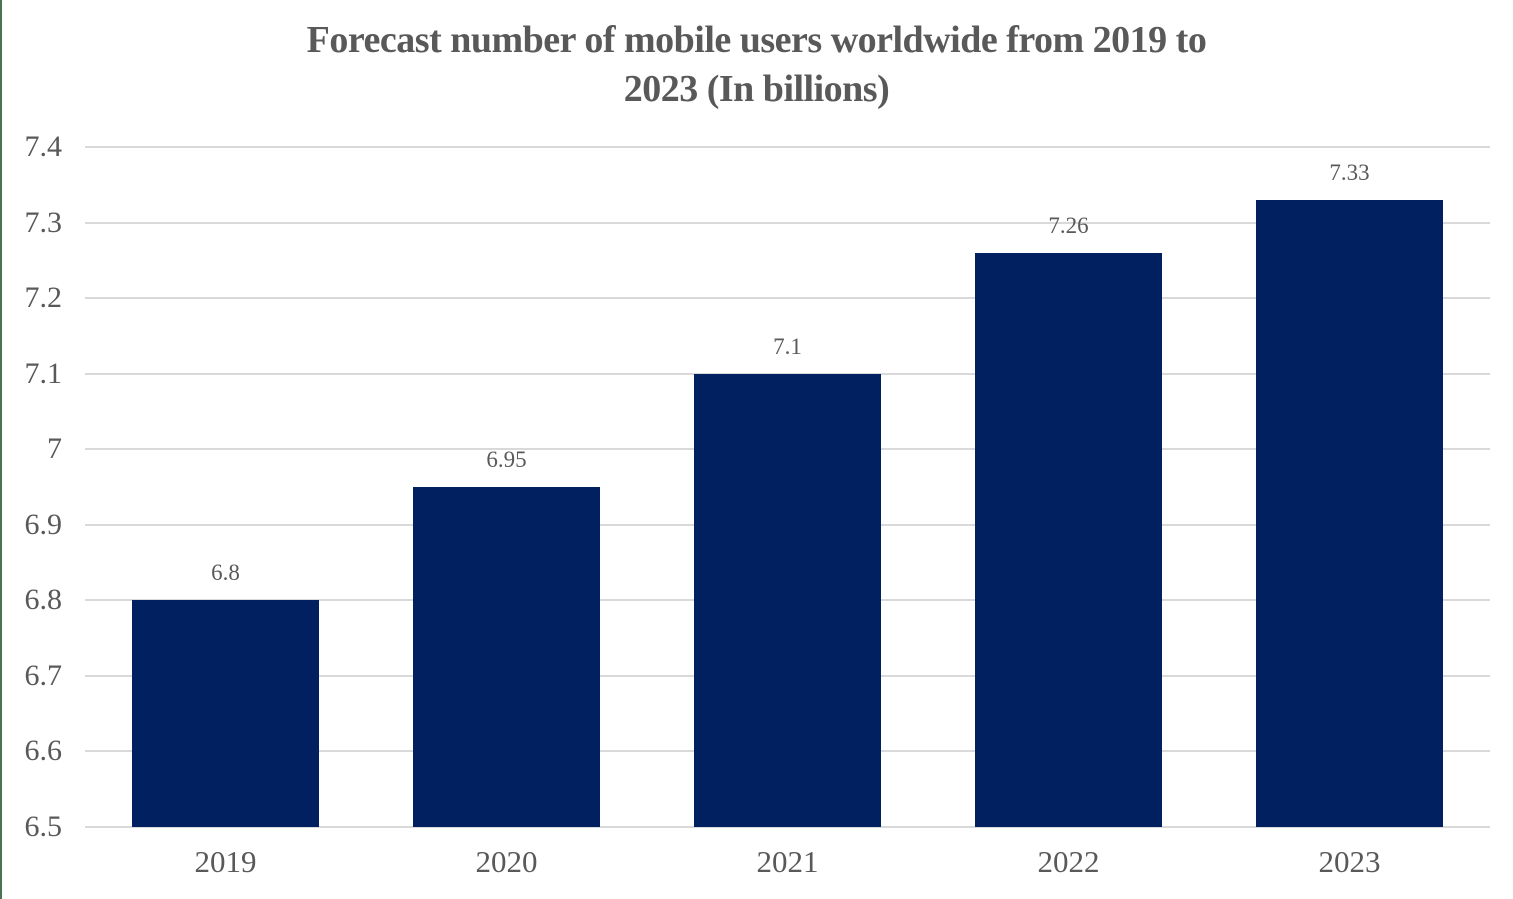  Describe the element at coordinates (1349, 172) in the screenshot. I see `bar-value-label: 7.33` at that location.